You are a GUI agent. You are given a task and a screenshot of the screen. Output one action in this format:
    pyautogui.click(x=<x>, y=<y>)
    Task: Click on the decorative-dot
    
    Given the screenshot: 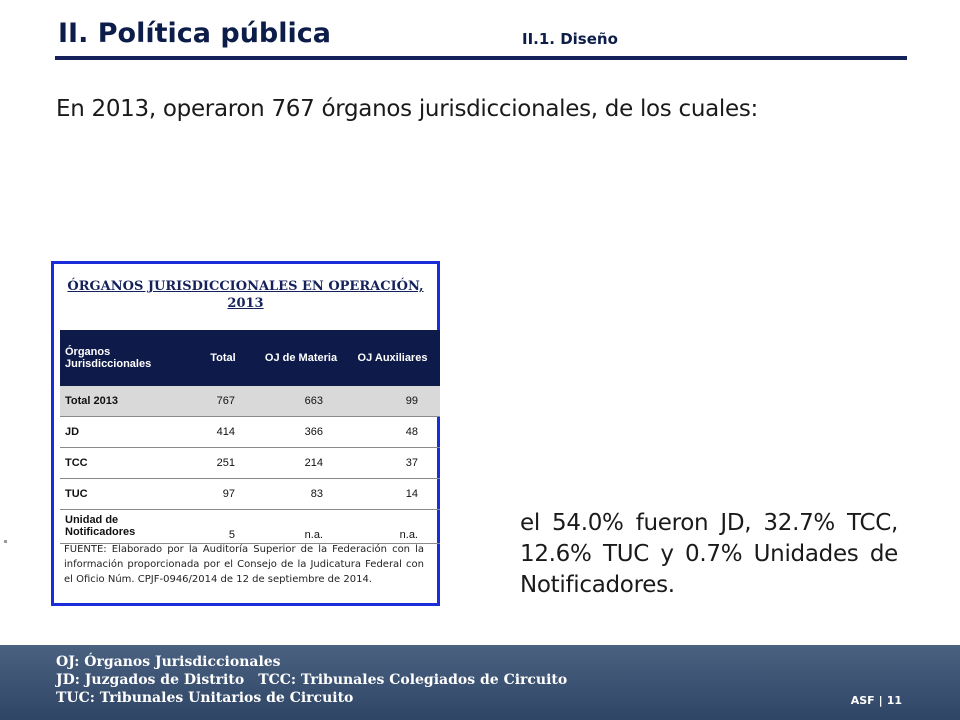 What is the action you would take?
    pyautogui.click(x=5, y=541)
    